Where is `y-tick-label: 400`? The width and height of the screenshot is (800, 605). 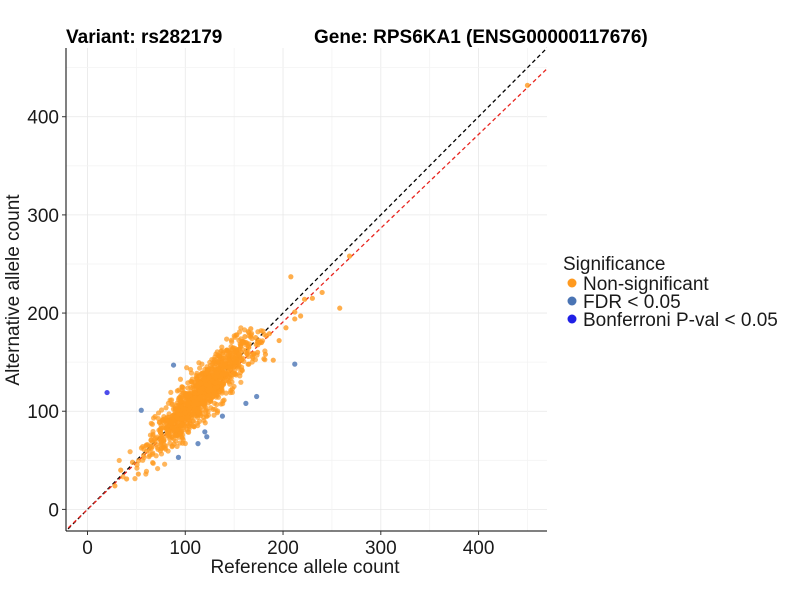 y-tick-label: 400 is located at coordinates (43, 118).